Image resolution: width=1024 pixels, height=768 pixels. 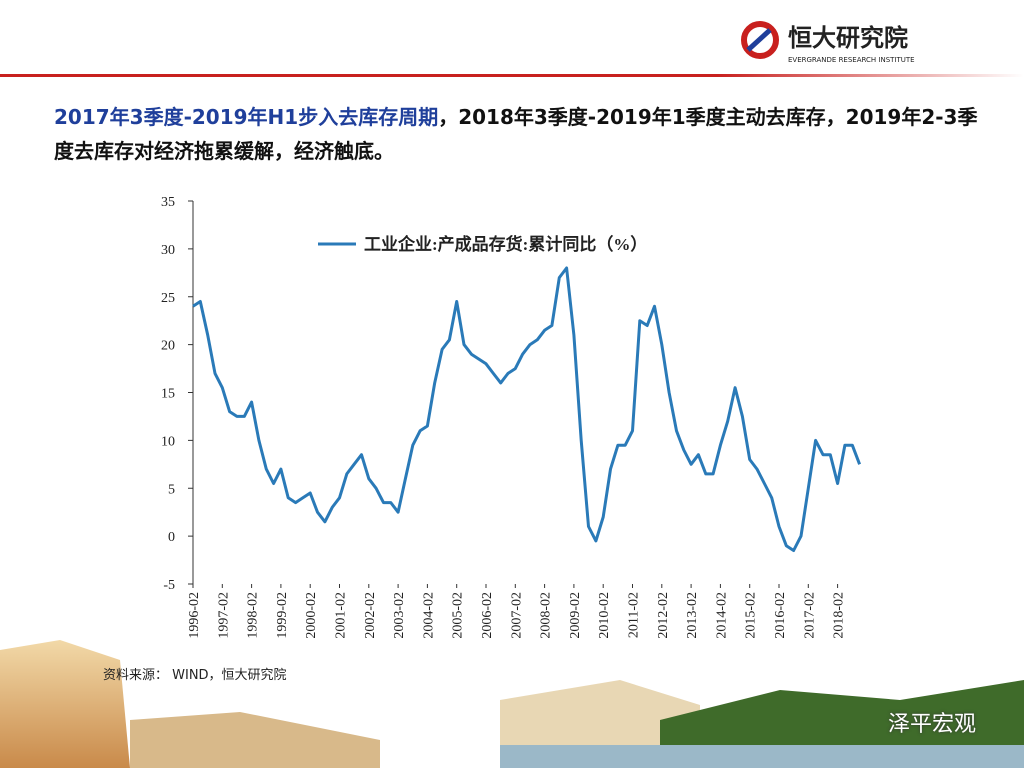 What do you see at coordinates (168, 202) in the screenshot?
I see `y-tick-label: 35` at bounding box center [168, 202].